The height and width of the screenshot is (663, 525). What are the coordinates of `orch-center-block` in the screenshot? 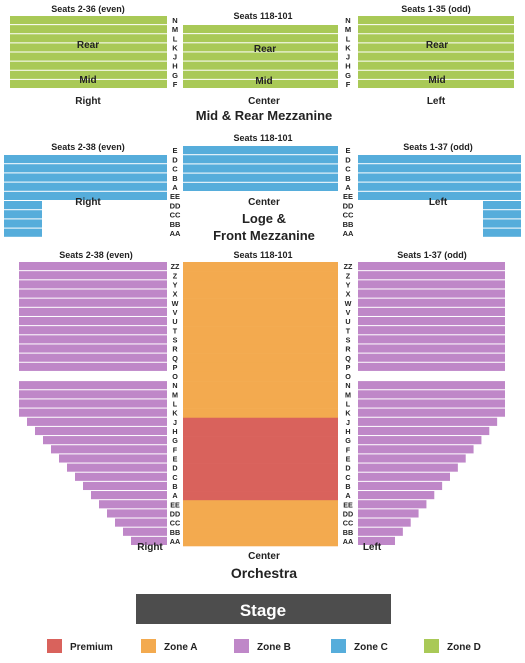 It's located at (260, 404).